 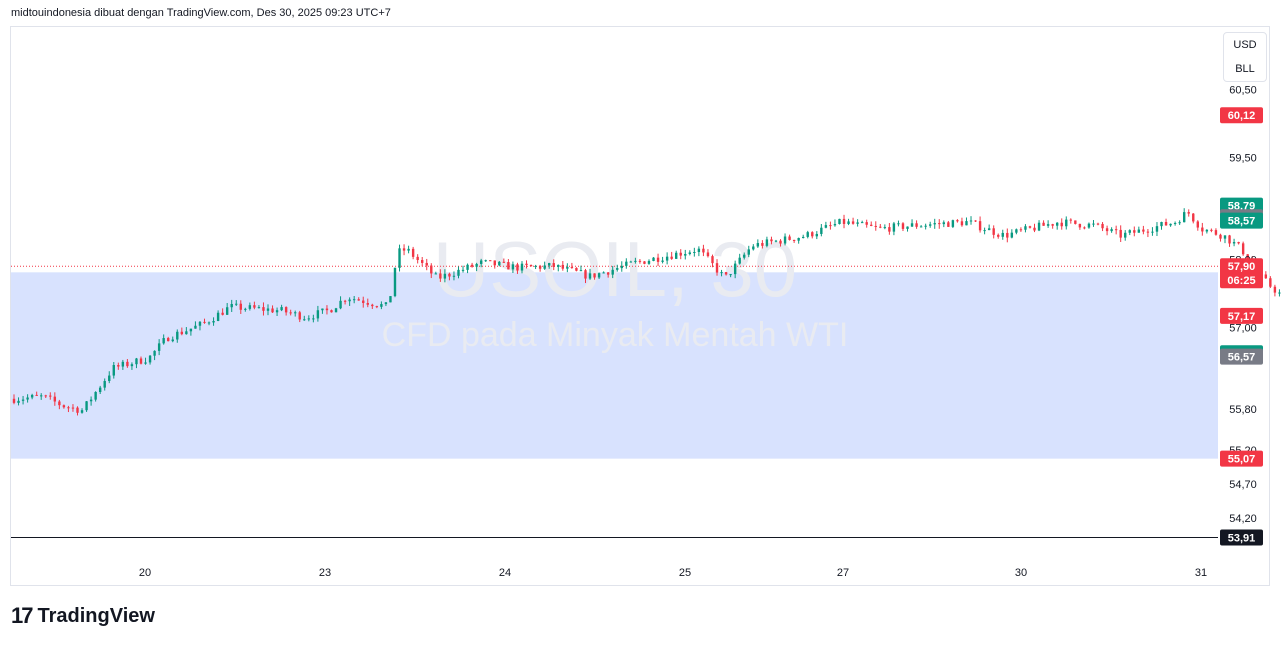 What do you see at coordinates (1243, 485) in the screenshot?
I see `y-tick-label: 54,70` at bounding box center [1243, 485].